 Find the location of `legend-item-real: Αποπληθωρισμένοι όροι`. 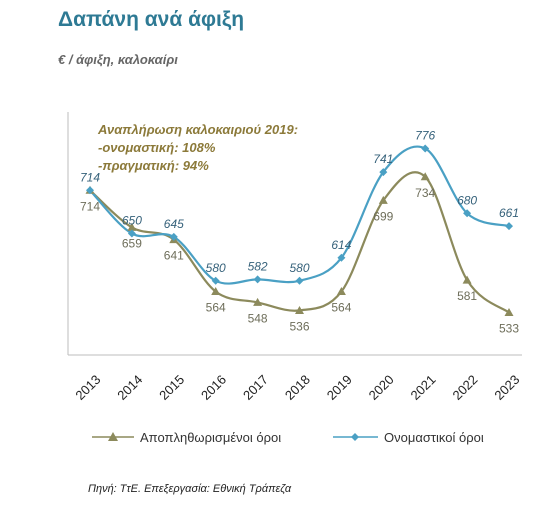

legend-item-real: Αποπληθωρισμένοι όροι is located at coordinates (186, 437).